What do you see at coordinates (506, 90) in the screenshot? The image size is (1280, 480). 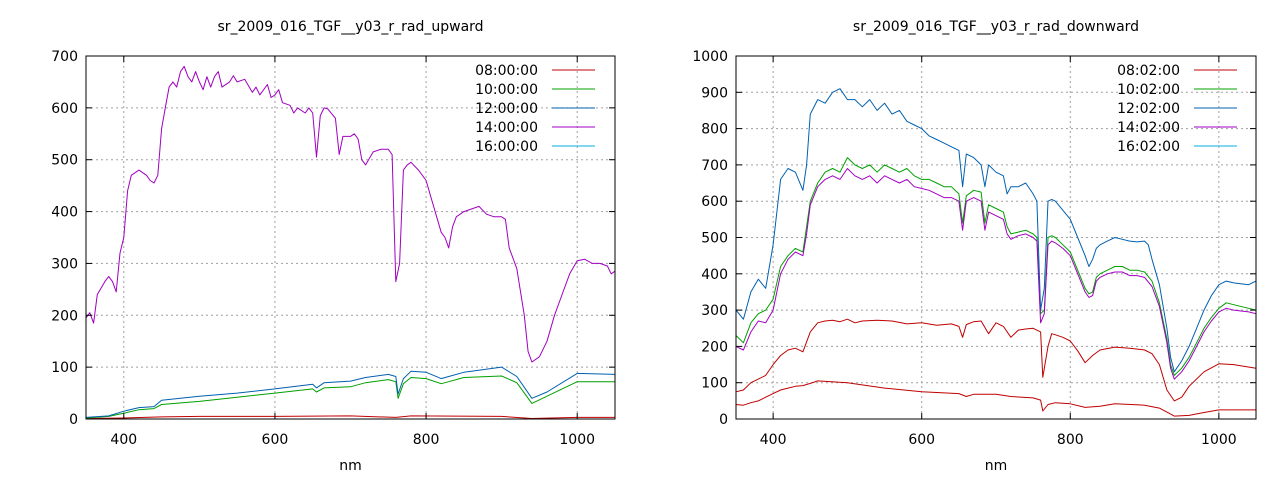 I see `legend-label: 10:00:00` at bounding box center [506, 90].